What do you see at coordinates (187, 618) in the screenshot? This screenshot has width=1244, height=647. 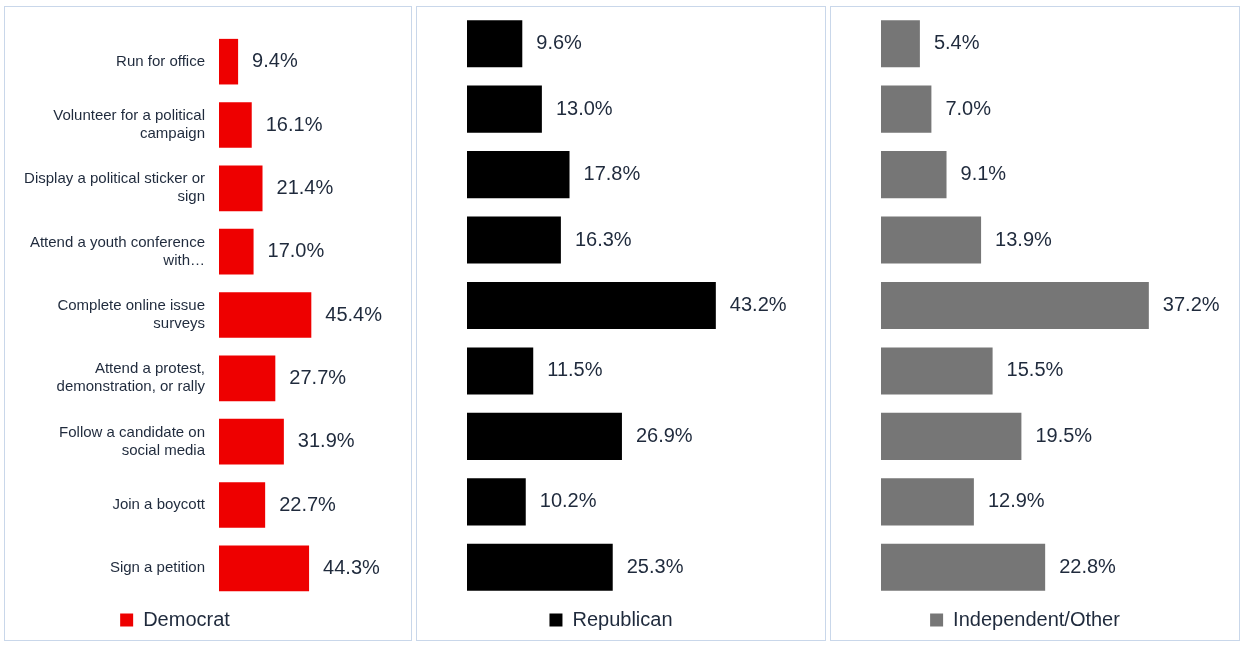 I see `legend-label: Democrat` at bounding box center [187, 618].